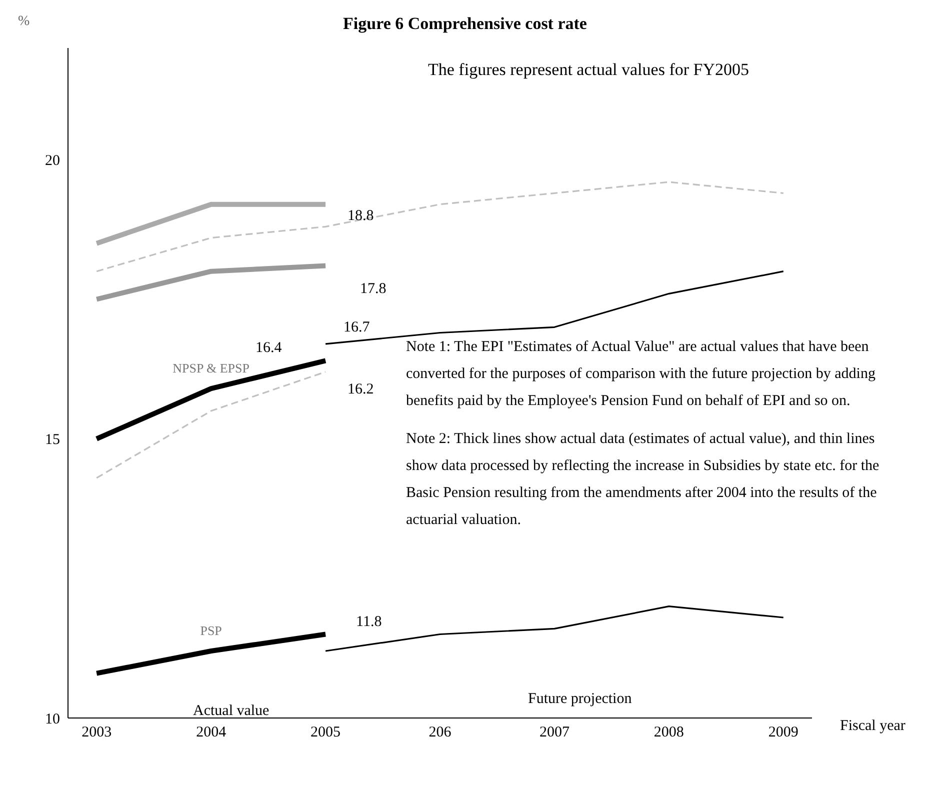 This screenshot has height=785, width=930. What do you see at coordinates (357, 327) in the screenshot?
I see `annotation: 16.7` at bounding box center [357, 327].